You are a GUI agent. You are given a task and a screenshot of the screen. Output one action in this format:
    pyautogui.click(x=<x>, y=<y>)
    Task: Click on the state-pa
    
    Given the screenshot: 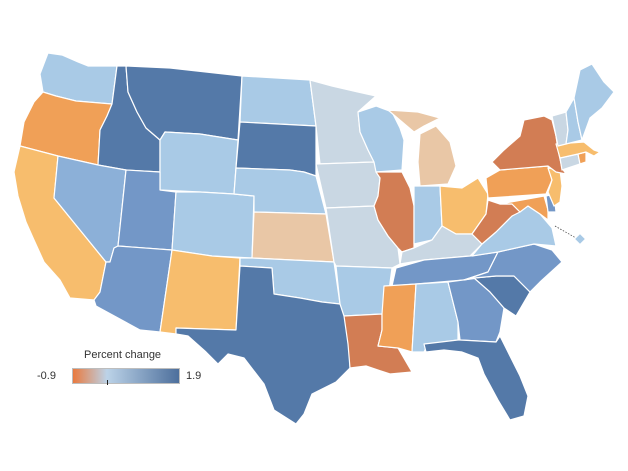 What is the action you would take?
    pyautogui.click(x=519, y=182)
    